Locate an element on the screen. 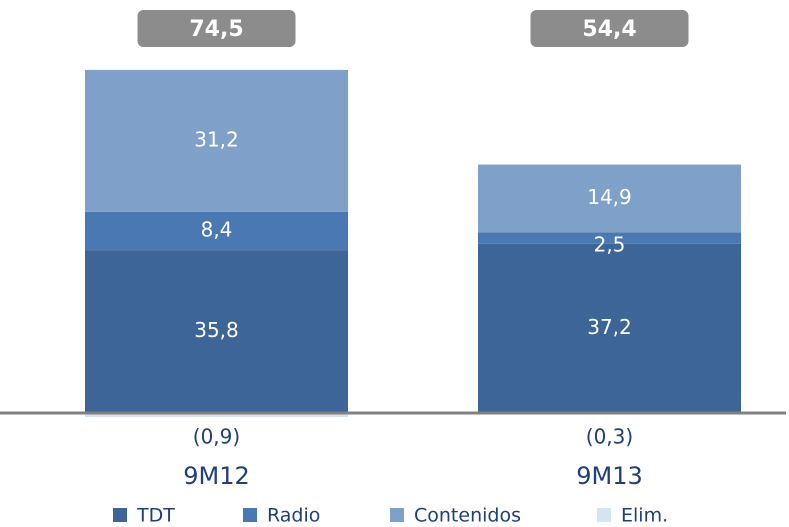 Image resolution: width=789 pixels, height=527 pixels. value-label: 8,4 is located at coordinates (217, 230).